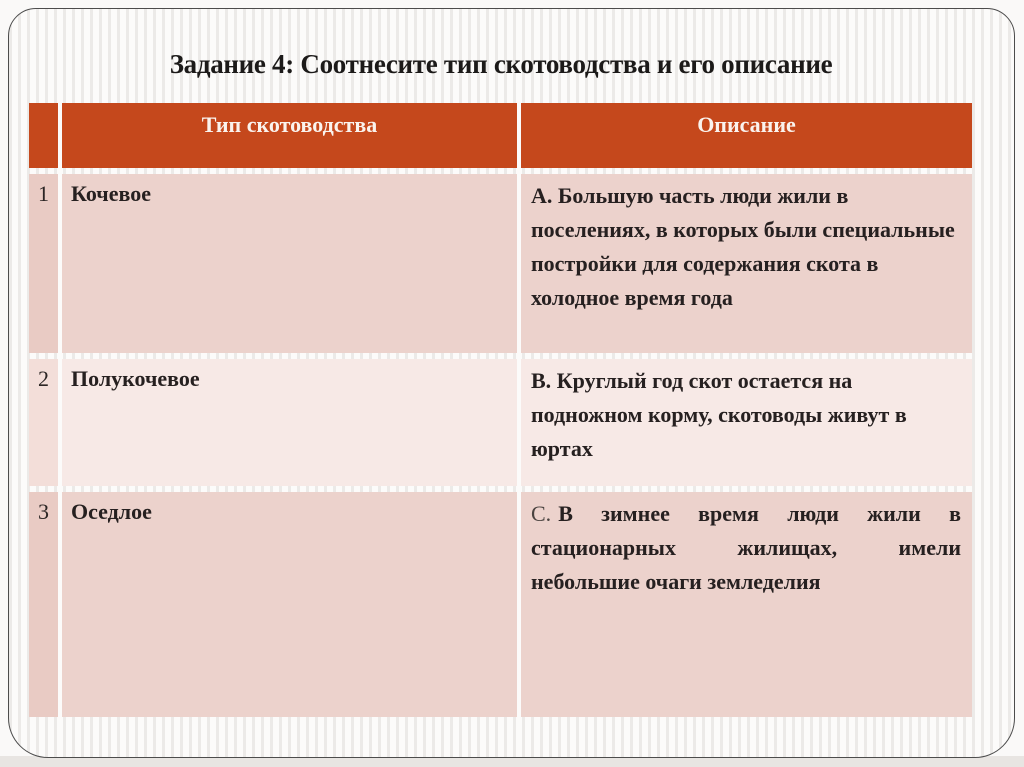 The image size is (1024, 767). I want to click on header-corner-cell, so click(43, 135).